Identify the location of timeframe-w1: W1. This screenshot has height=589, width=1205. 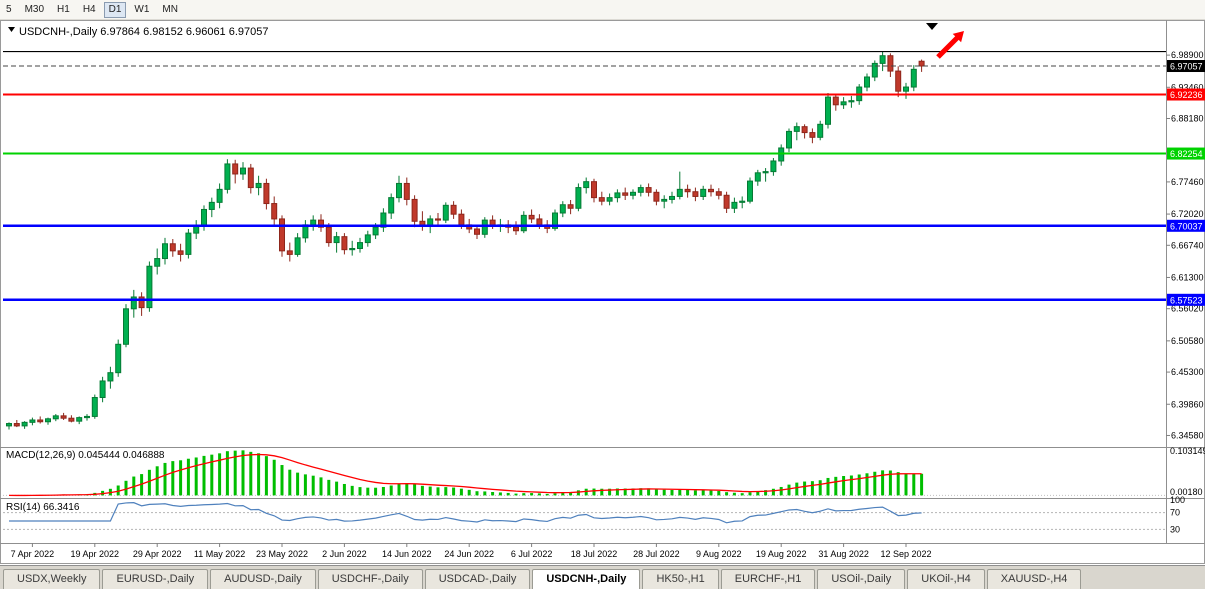
(142, 9).